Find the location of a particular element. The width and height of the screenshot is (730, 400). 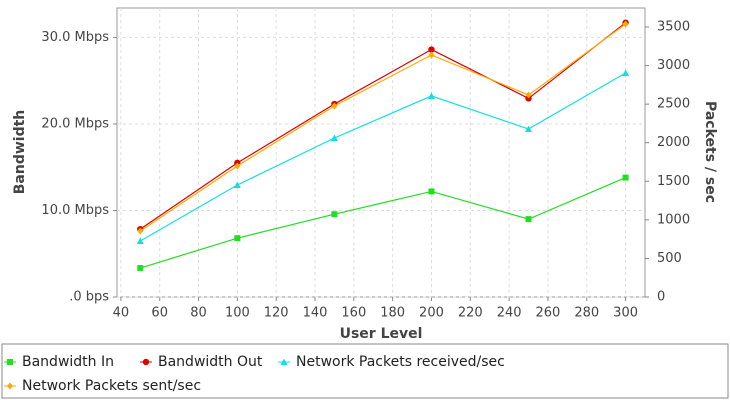

x-tick-label: 300 is located at coordinates (625, 313).